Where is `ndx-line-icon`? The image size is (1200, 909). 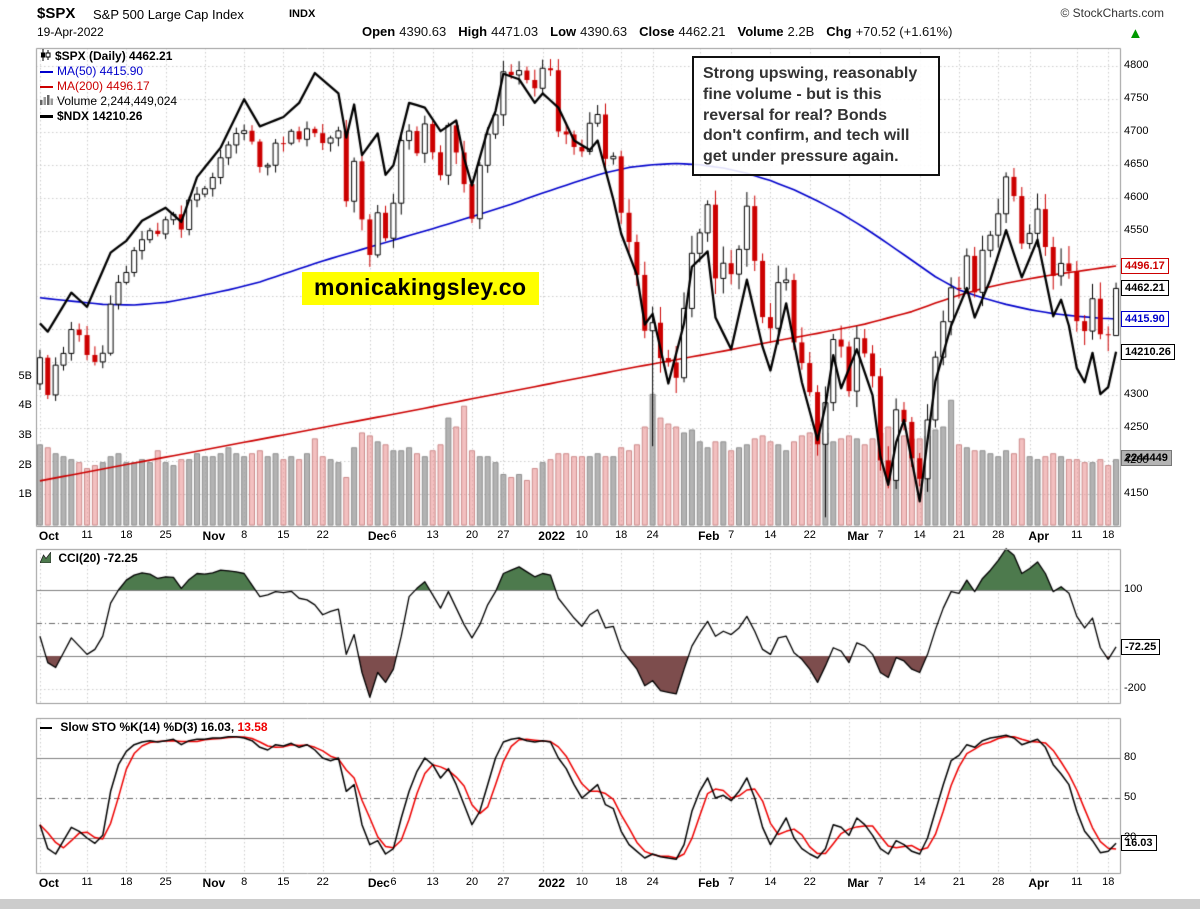
ndx-line-icon is located at coordinates (46, 117).